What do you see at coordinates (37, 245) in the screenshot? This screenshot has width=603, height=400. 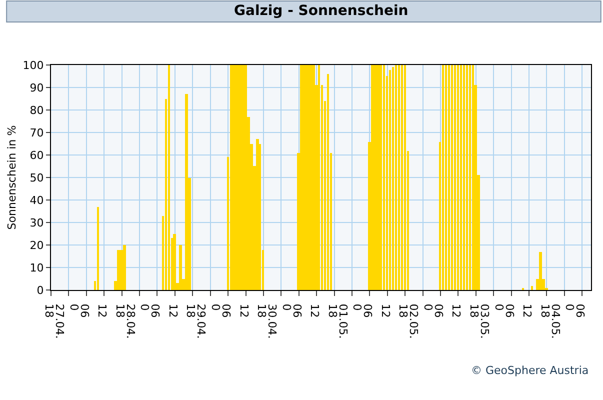 I see `y-tick-label: 20` at bounding box center [37, 245].